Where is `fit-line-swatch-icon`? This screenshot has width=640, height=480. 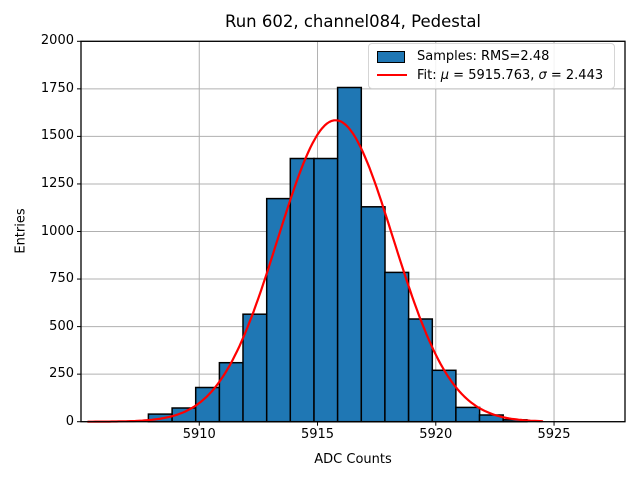
fit-line-swatch-icon is located at coordinates (392, 75).